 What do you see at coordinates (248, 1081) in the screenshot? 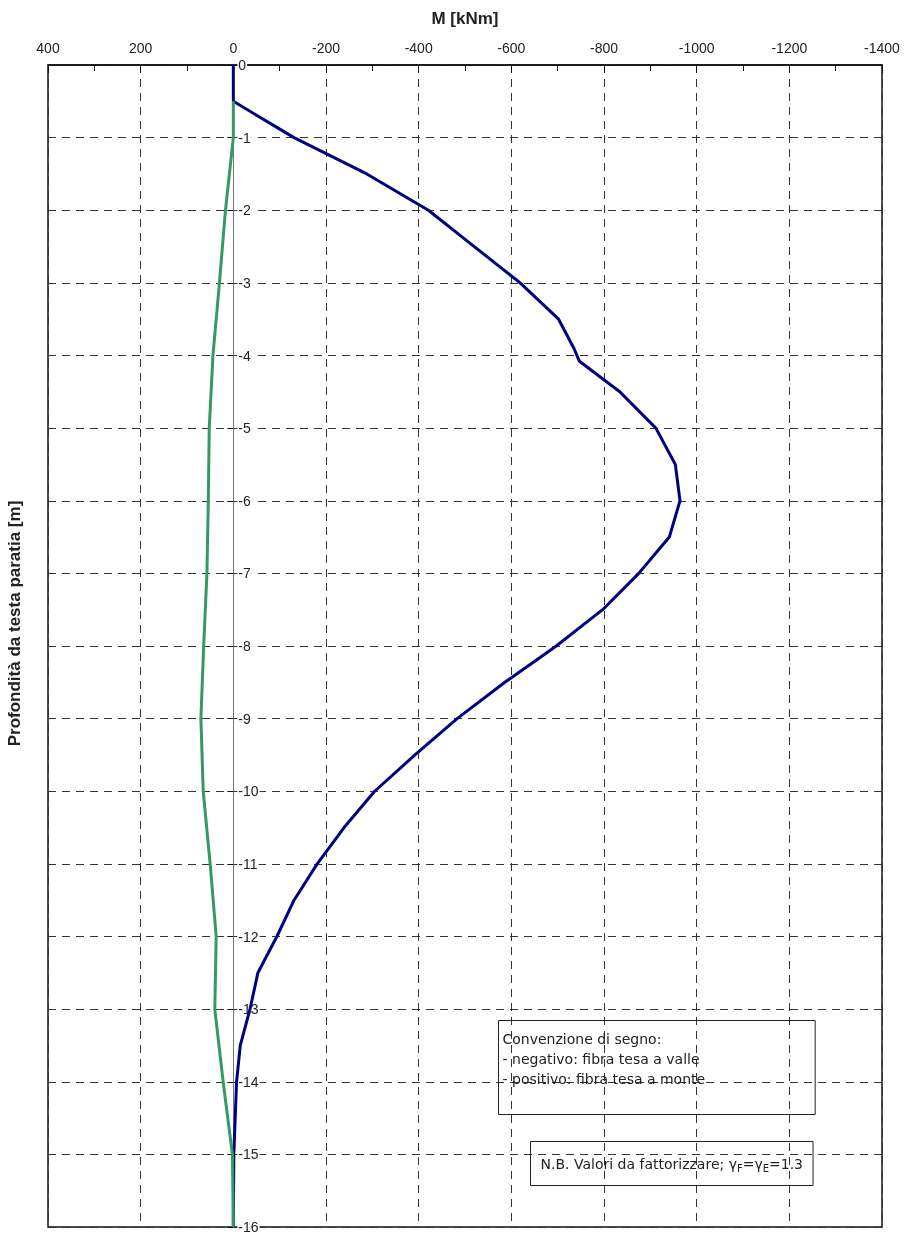
I see `y-tick-label: -14` at bounding box center [248, 1081].